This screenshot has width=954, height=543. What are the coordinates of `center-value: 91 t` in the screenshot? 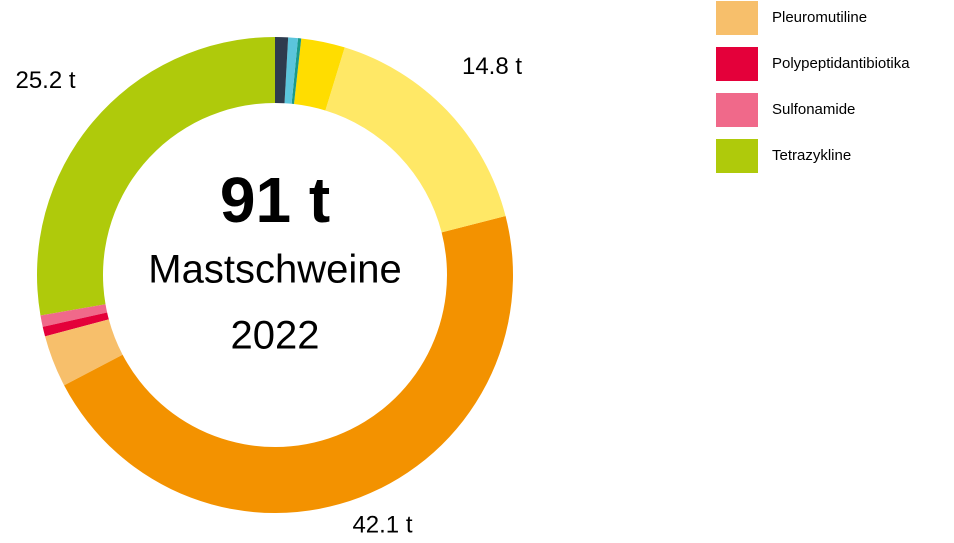 It's located at (275, 200).